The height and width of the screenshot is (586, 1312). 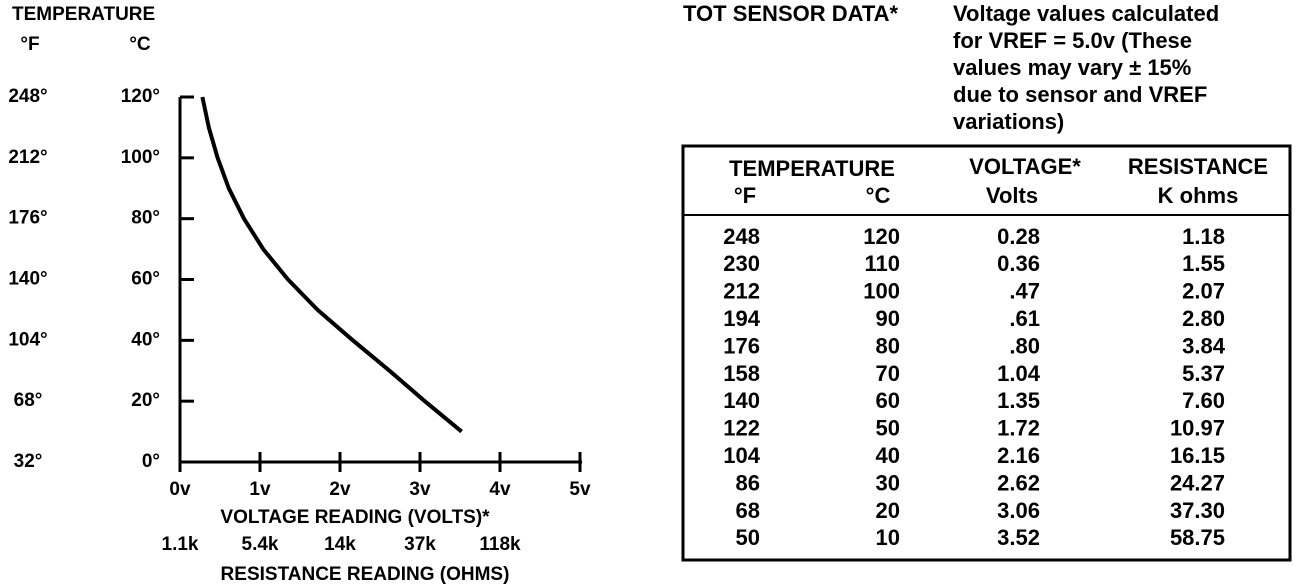 I want to click on x-tick-label: 0v, so click(x=180, y=489).